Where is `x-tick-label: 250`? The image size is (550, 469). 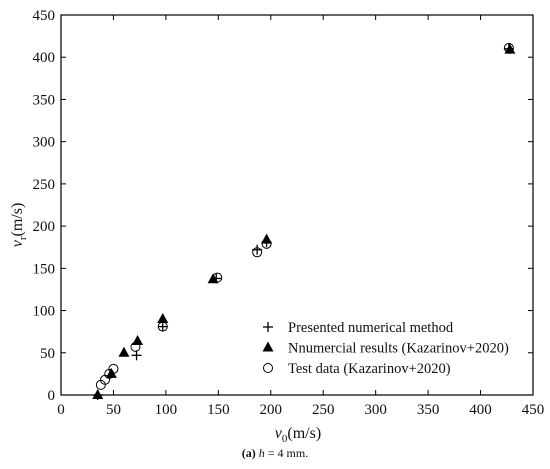 x-tick-label: 250 is located at coordinates (323, 410).